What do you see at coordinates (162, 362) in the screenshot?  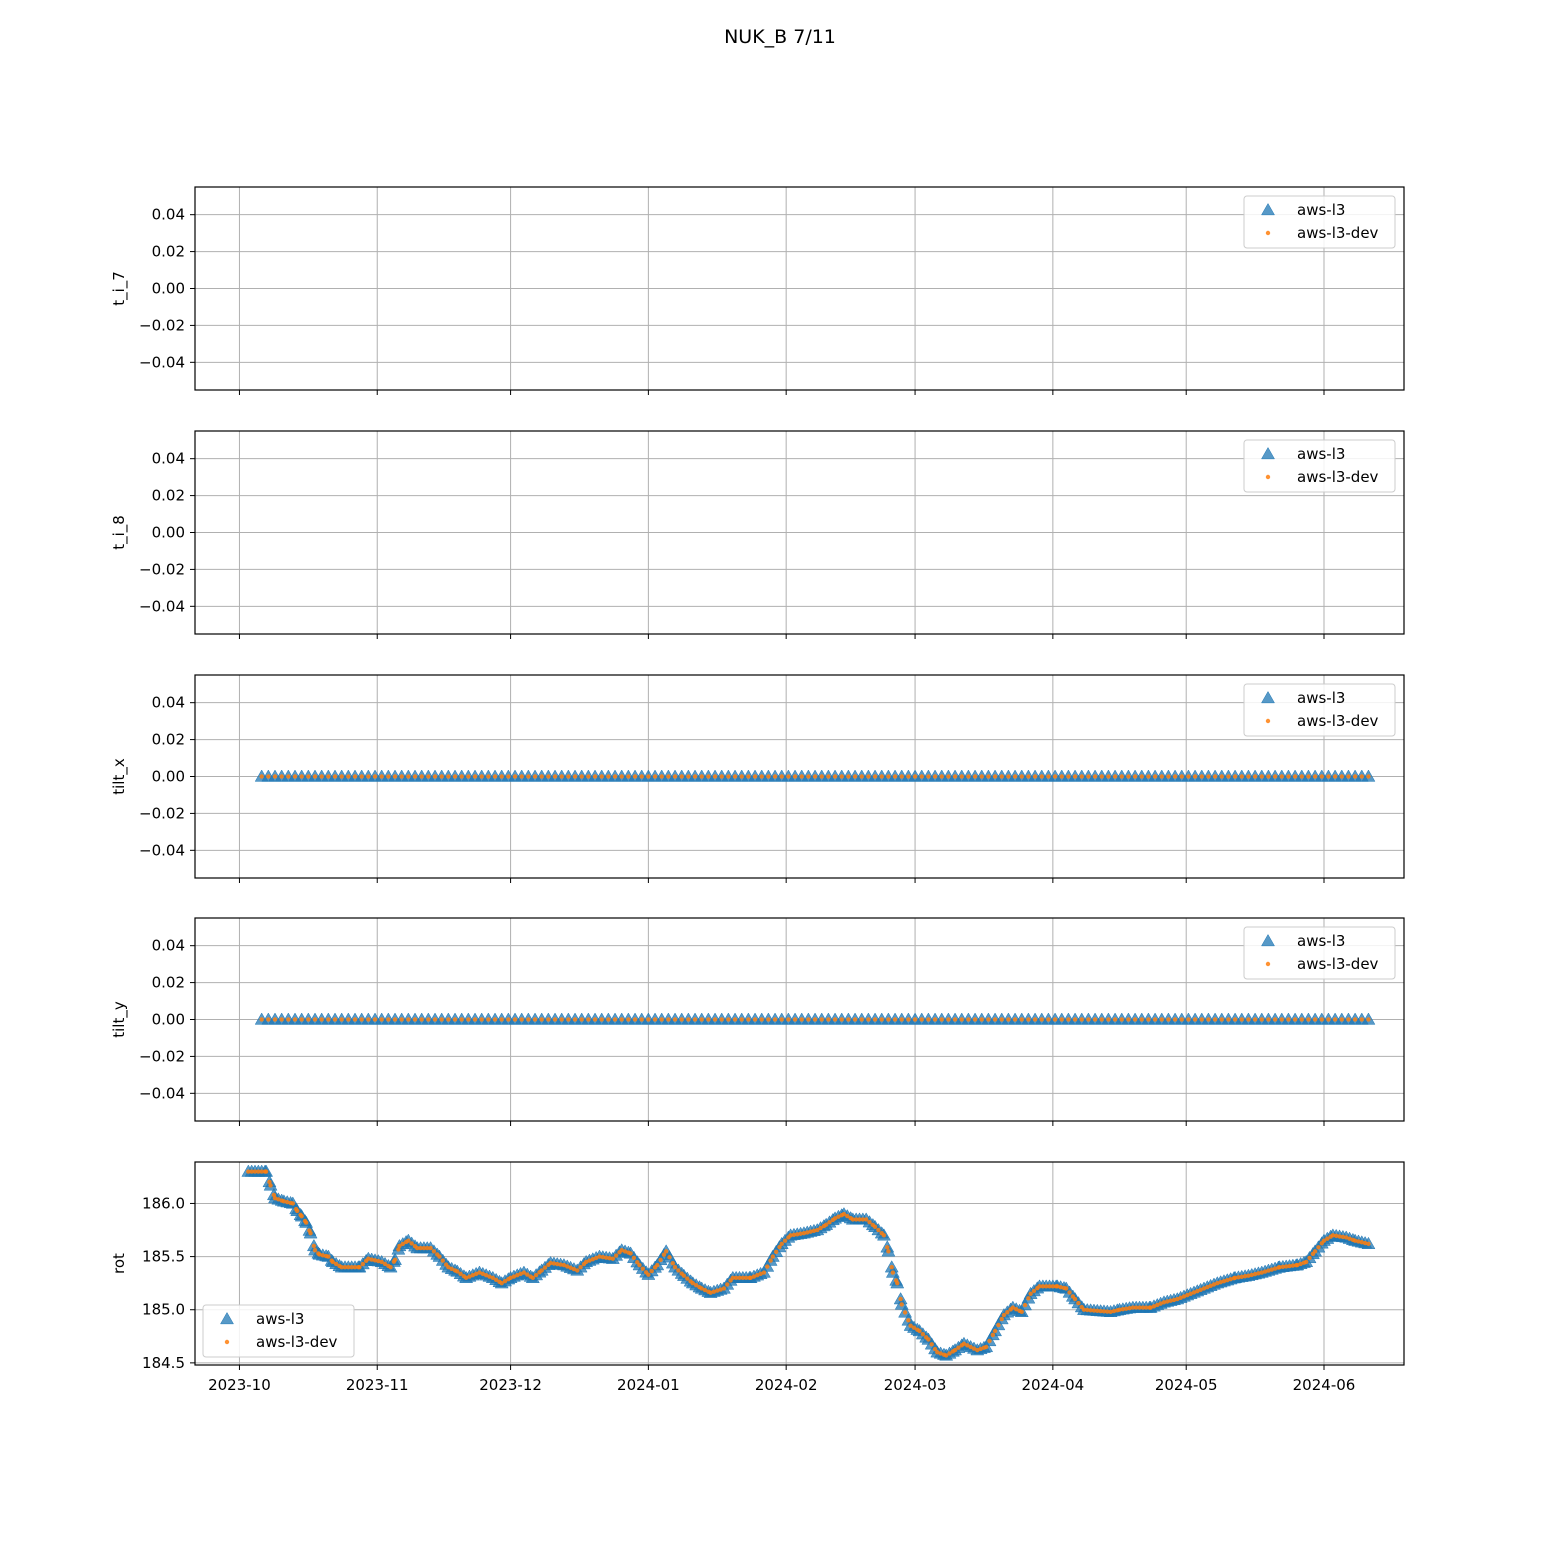 I see `y-tick-label: −0.04` at bounding box center [162, 362].